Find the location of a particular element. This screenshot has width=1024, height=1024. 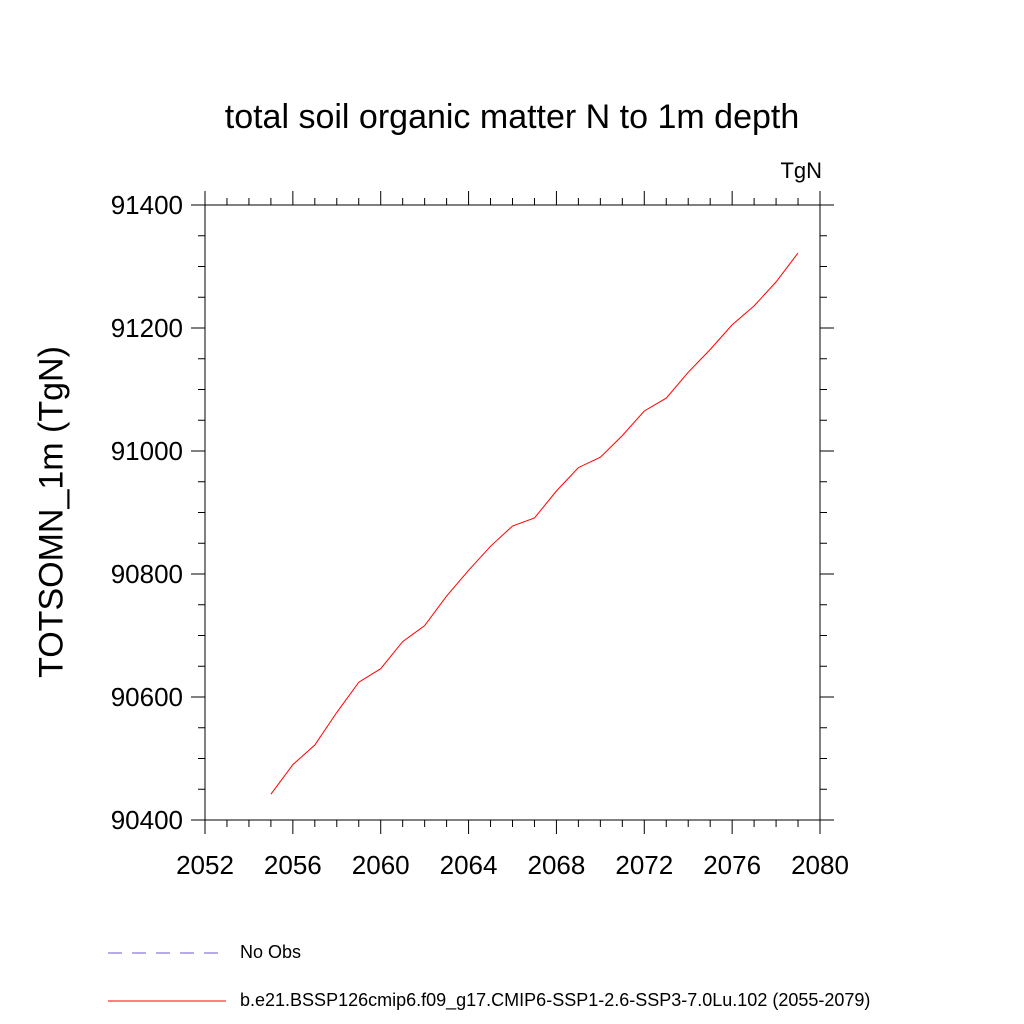

x-tick-label: 2068 is located at coordinates (557, 865).